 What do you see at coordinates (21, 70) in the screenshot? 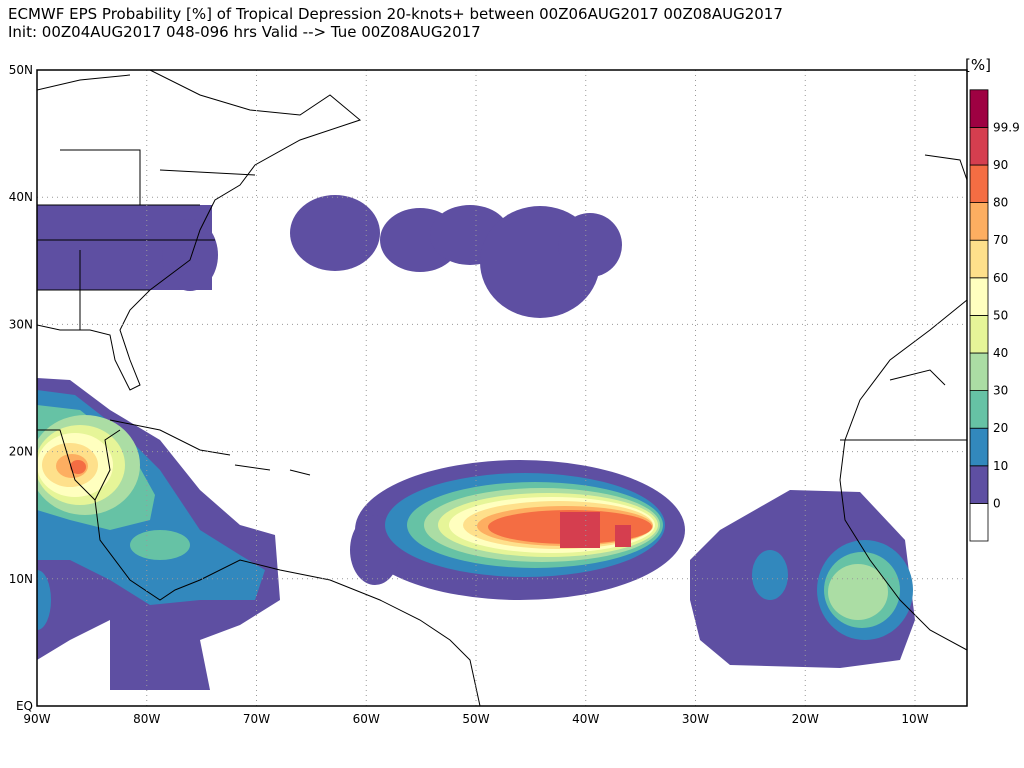
I see `lat-label: 50N` at bounding box center [21, 70].